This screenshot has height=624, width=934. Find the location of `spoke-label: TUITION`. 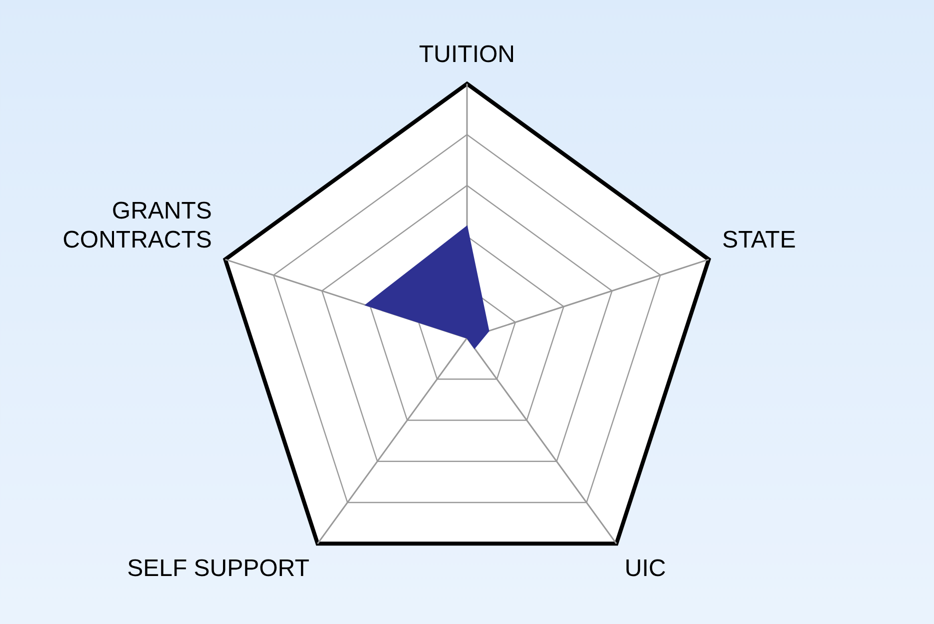

spoke-label: TUITION is located at coordinates (467, 54).